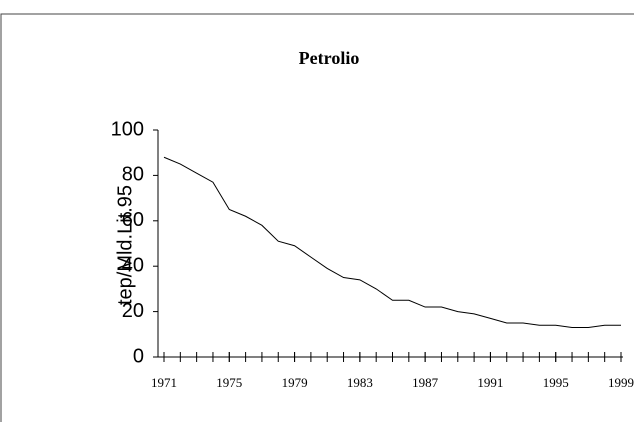 The image size is (634, 422). Describe the element at coordinates (164, 382) in the screenshot. I see `x-tick-label: 1971` at that location.